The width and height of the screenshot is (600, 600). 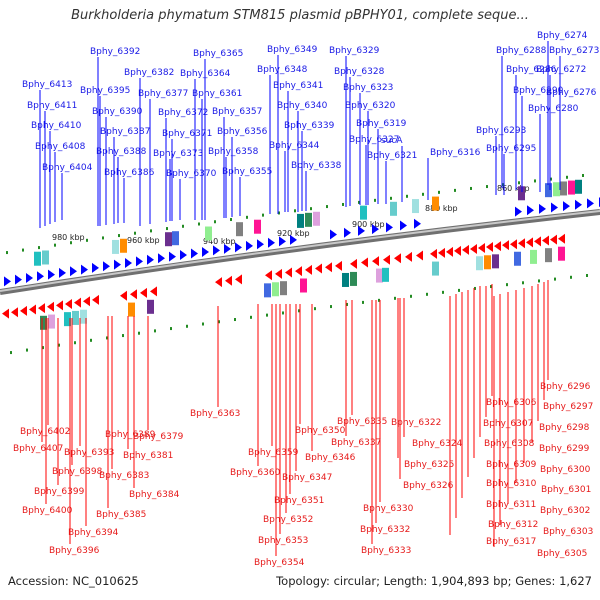 I want to click on gene-label-bphy-6302: Bphy_6302, so click(x=565, y=511).